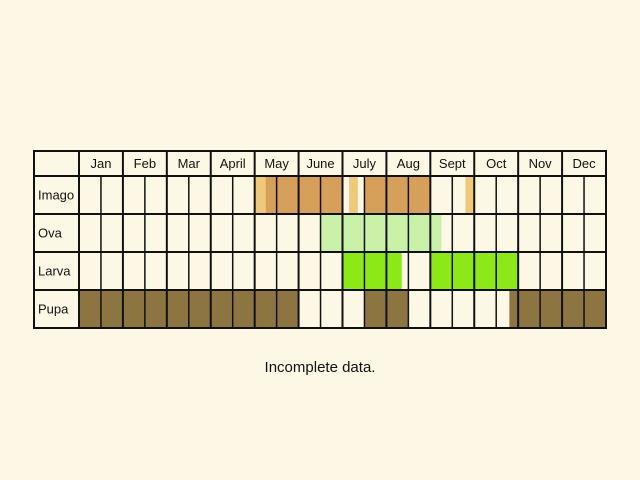  Describe the element at coordinates (541, 163) in the screenshot. I see `month-label: Nov` at that location.